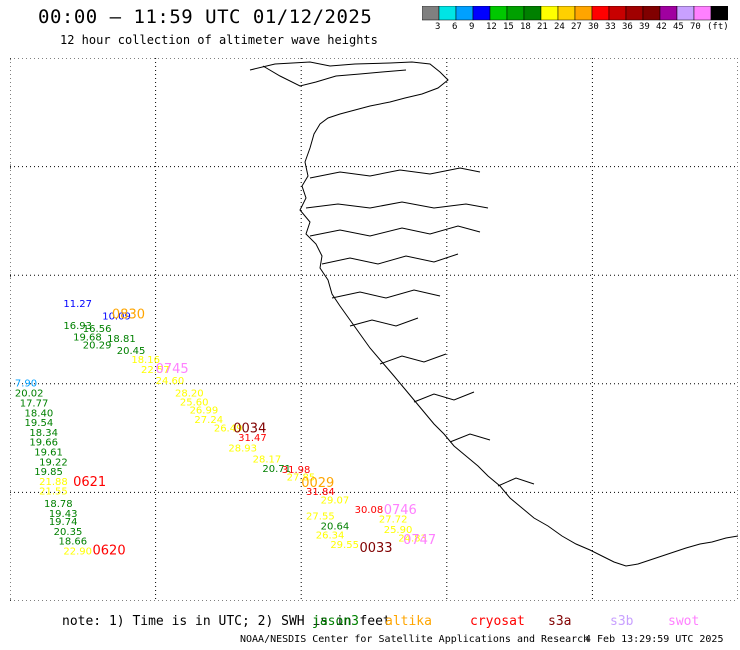 Image resolution: width=740 pixels, height=650 pixels. What do you see at coordinates (622, 621) in the screenshot?
I see `satellite-legend-s3b: s3b` at bounding box center [622, 621].